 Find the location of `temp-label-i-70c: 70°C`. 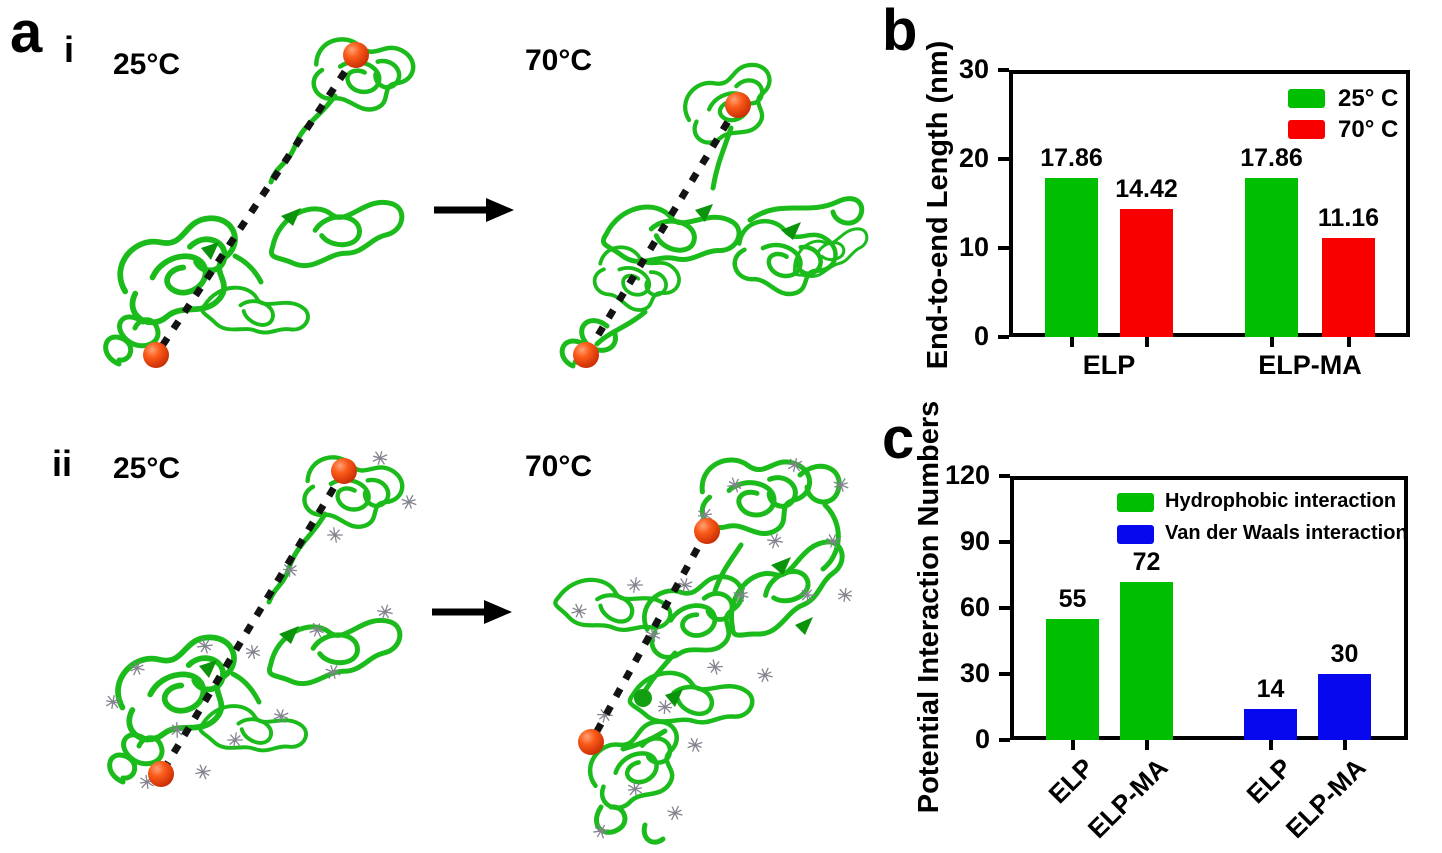

temp-label-i-70c: 70°C is located at coordinates (559, 60).